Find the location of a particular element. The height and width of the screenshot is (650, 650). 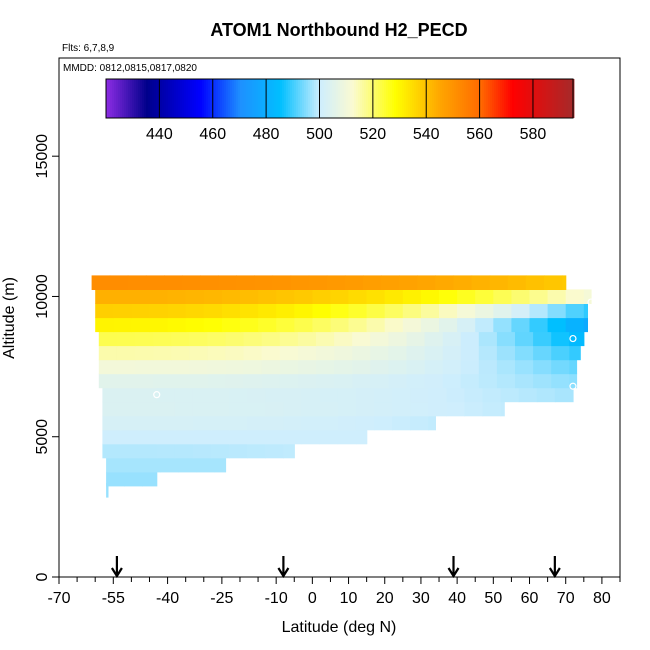

y-tick-label: 10000 is located at coordinates (42, 296).